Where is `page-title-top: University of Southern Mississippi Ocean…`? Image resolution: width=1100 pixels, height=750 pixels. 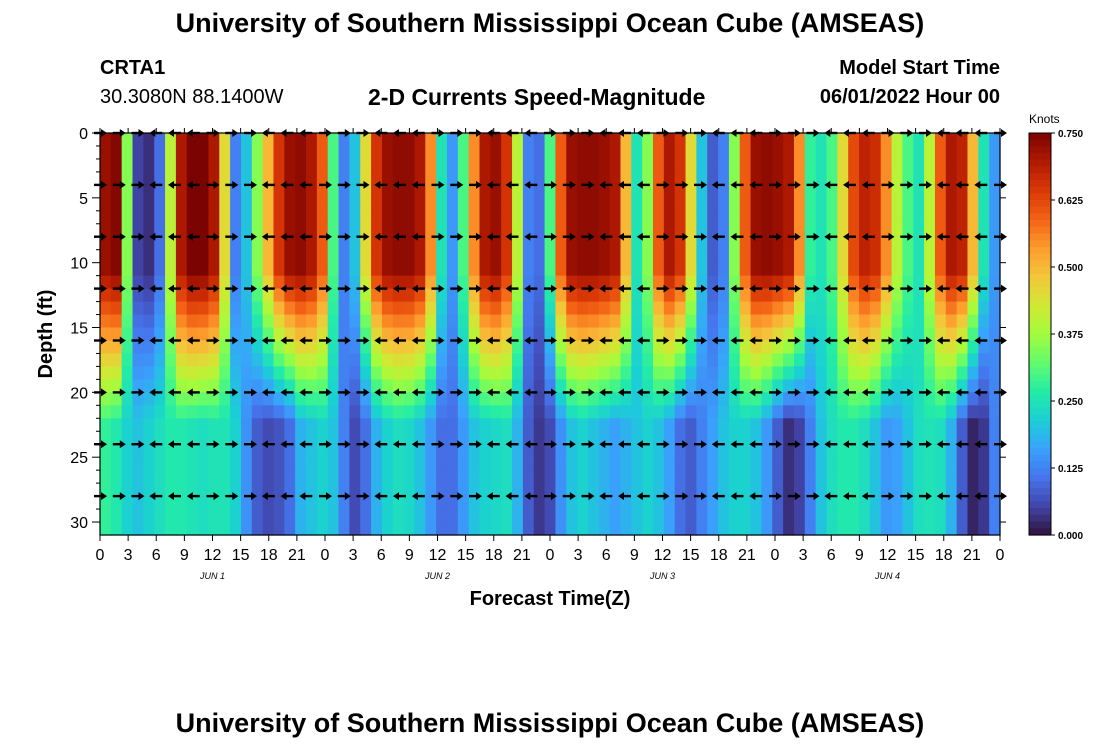 page-title-top: University of Southern Mississippi Ocean… is located at coordinates (550, 23).